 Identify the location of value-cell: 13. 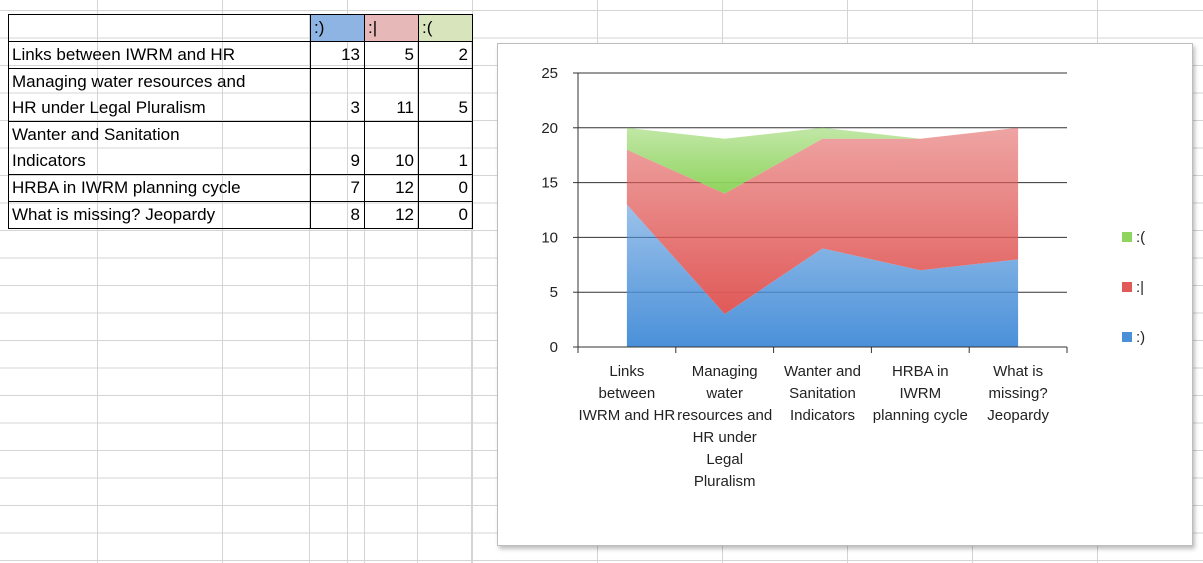
(337, 55).